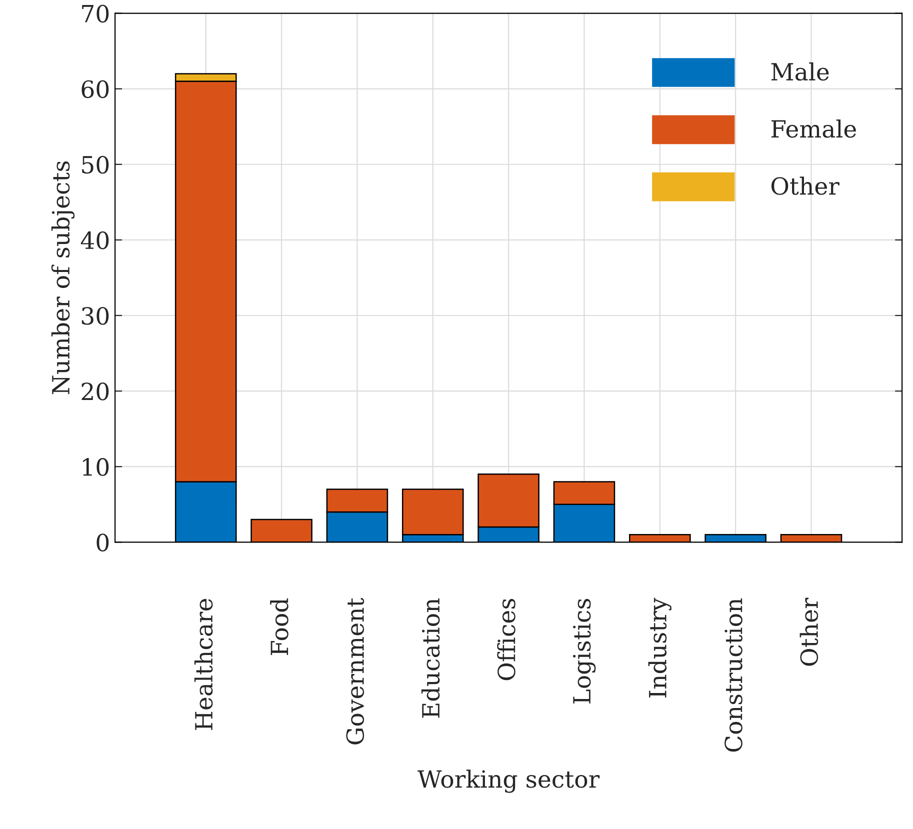 The image size is (913, 829). What do you see at coordinates (95, 391) in the screenshot?
I see `y-tick-label: 20` at bounding box center [95, 391].